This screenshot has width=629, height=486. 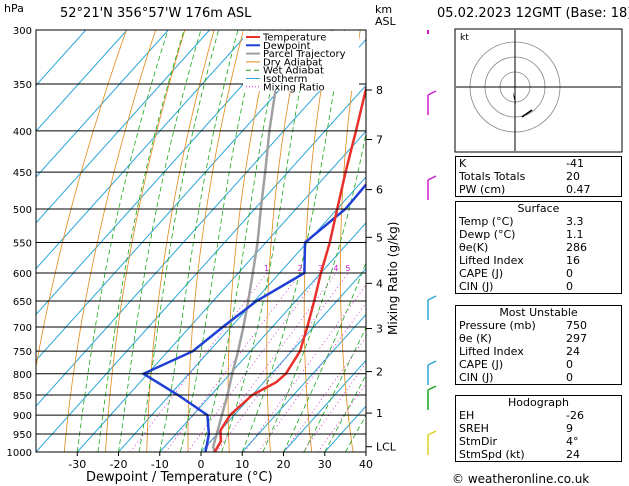 What do you see at coordinates (379, 237) in the screenshot?
I see `height-tick-label: 5` at bounding box center [379, 237].